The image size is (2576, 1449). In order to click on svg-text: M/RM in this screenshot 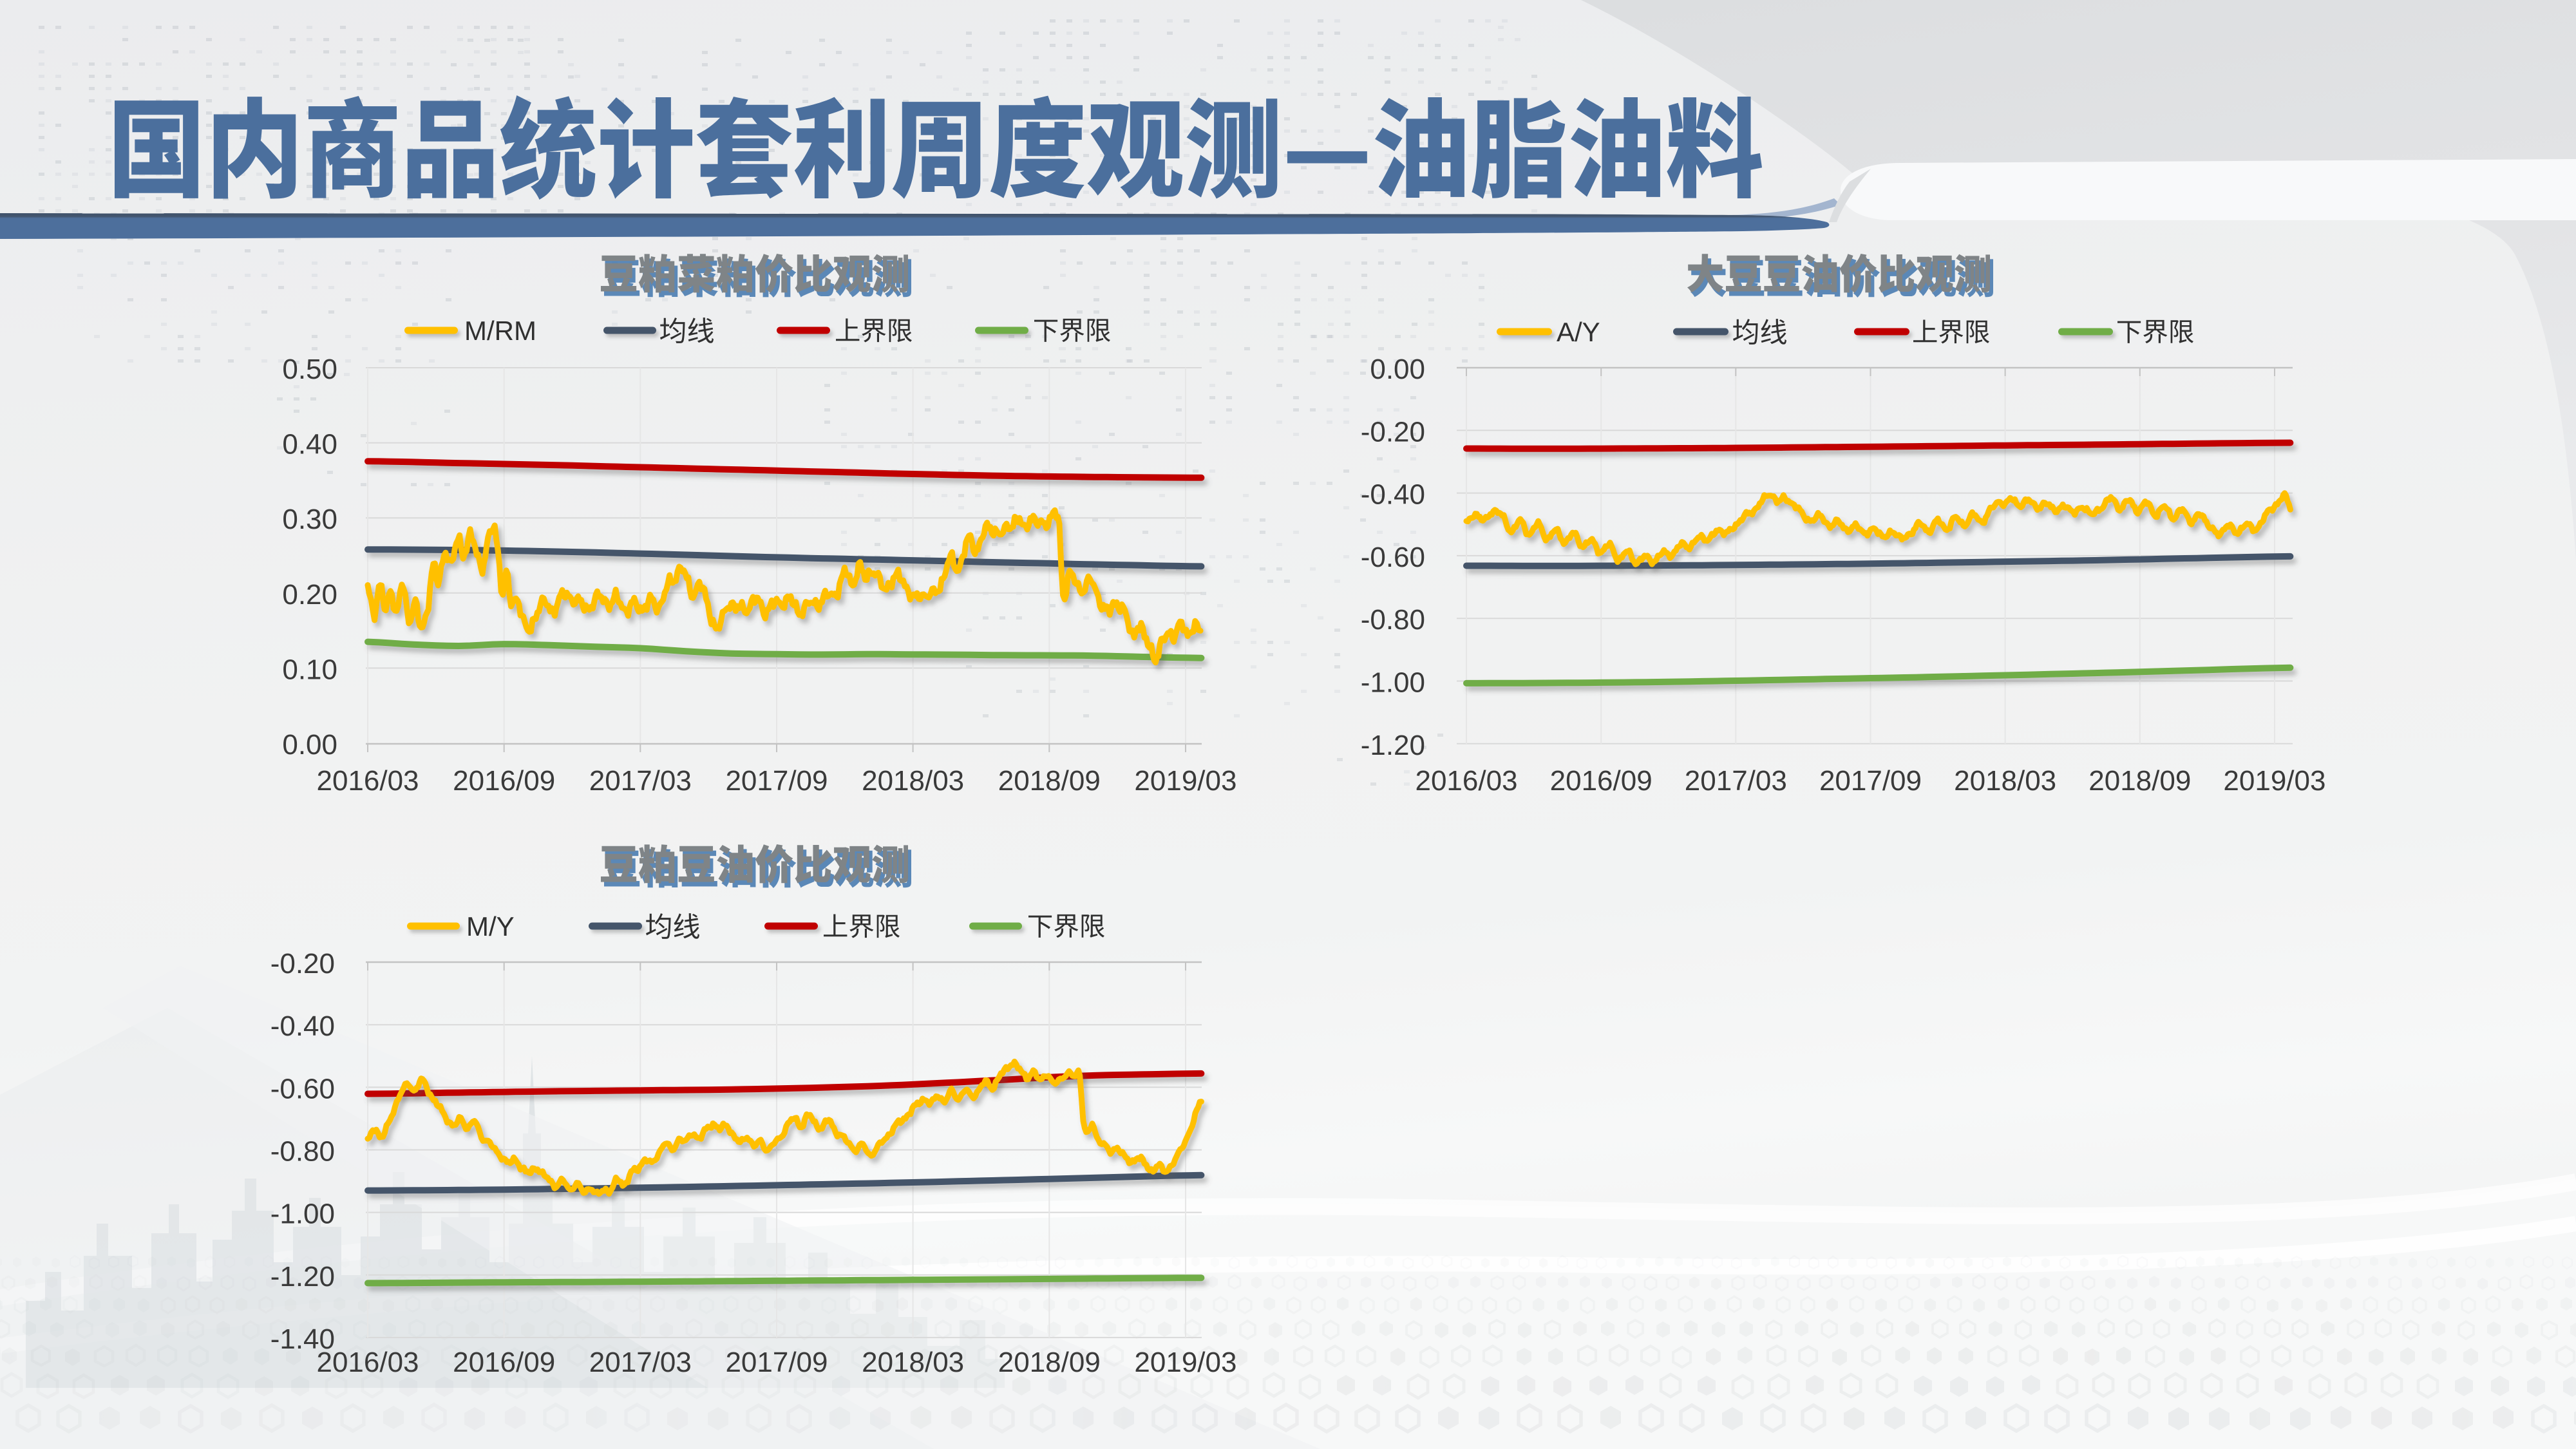, I will do `click(500, 331)`.